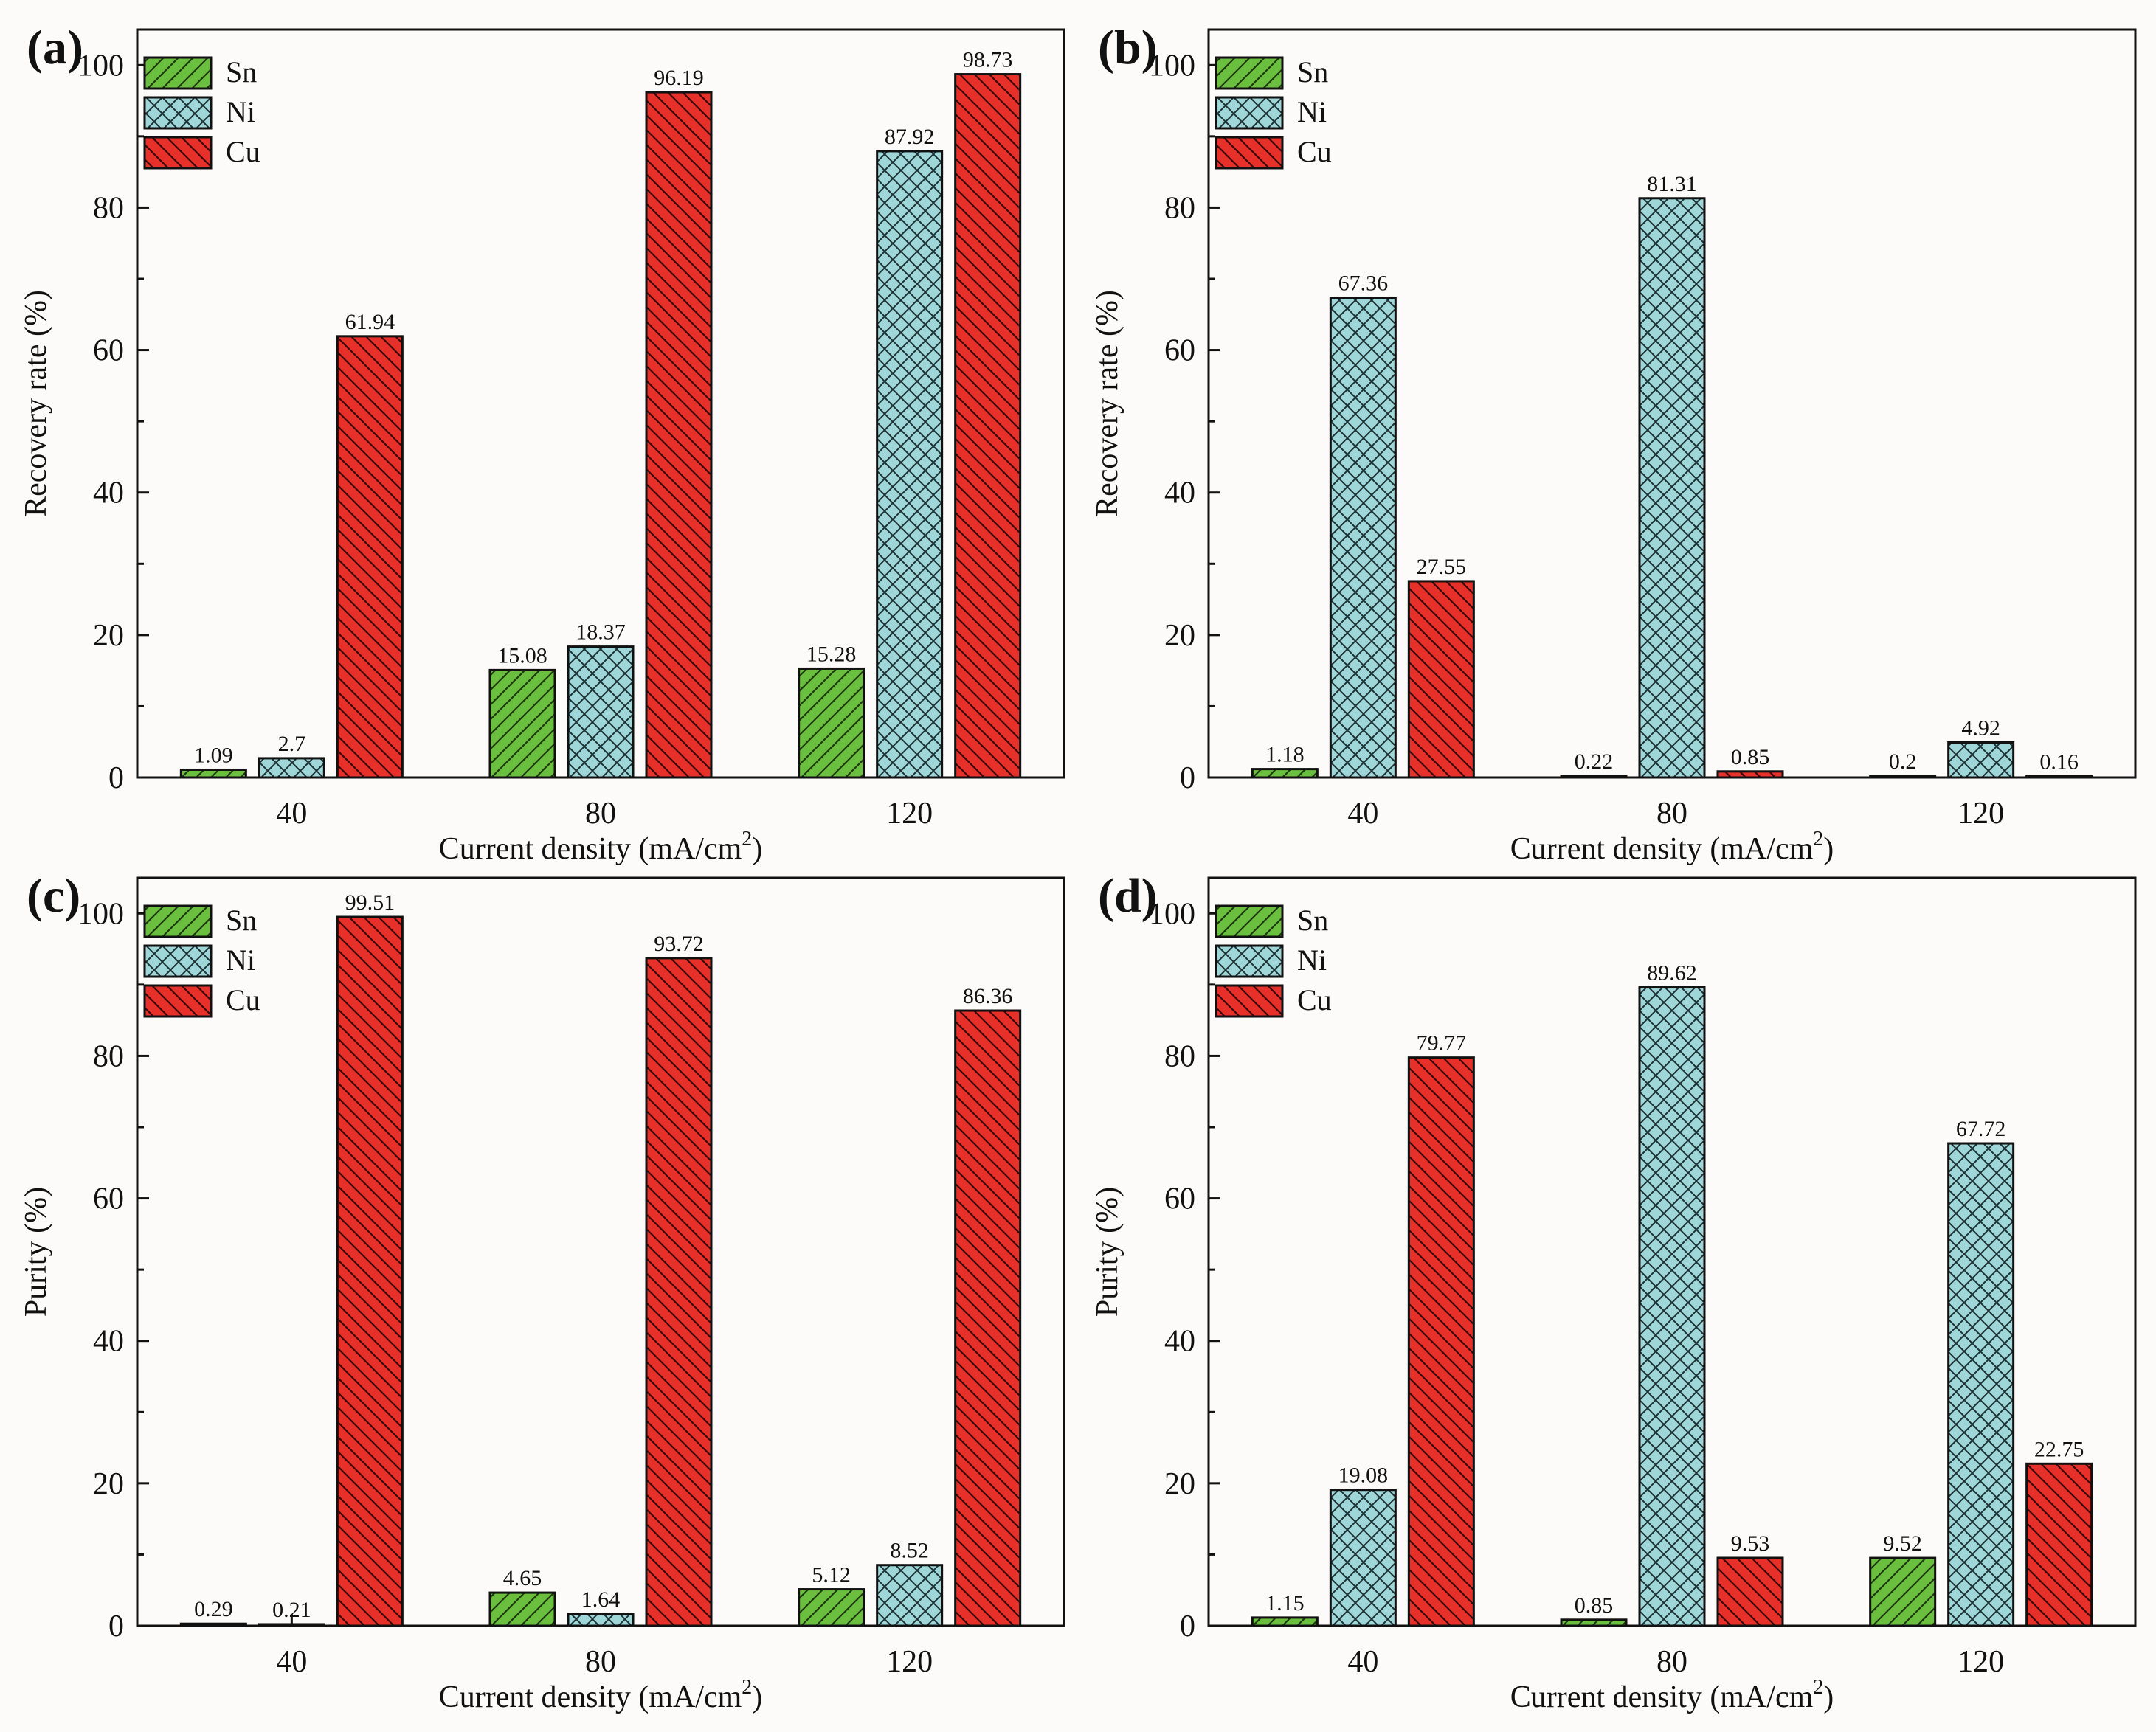  I want to click on legend: Sn Ni Cu, so click(201, 112).